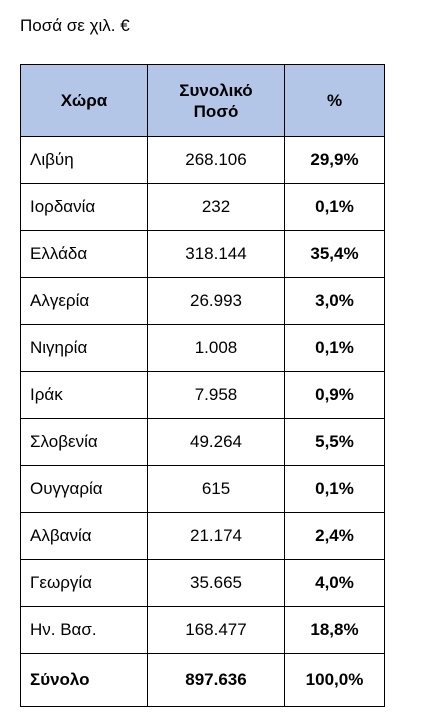  I want to click on amount-cell: 318.144, so click(216, 254).